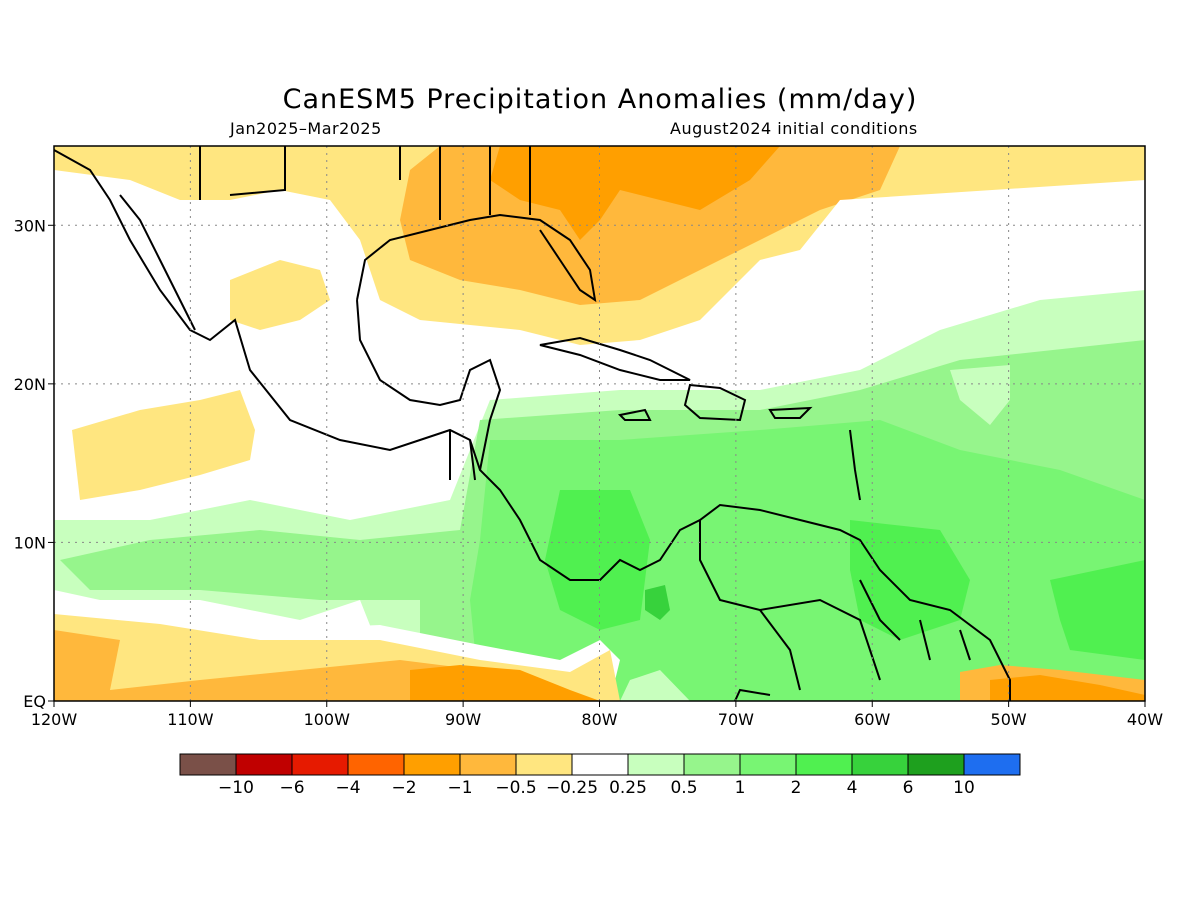 Image resolution: width=1200 pixels, height=900 pixels. I want to click on colorbar-label: 6, so click(908, 788).